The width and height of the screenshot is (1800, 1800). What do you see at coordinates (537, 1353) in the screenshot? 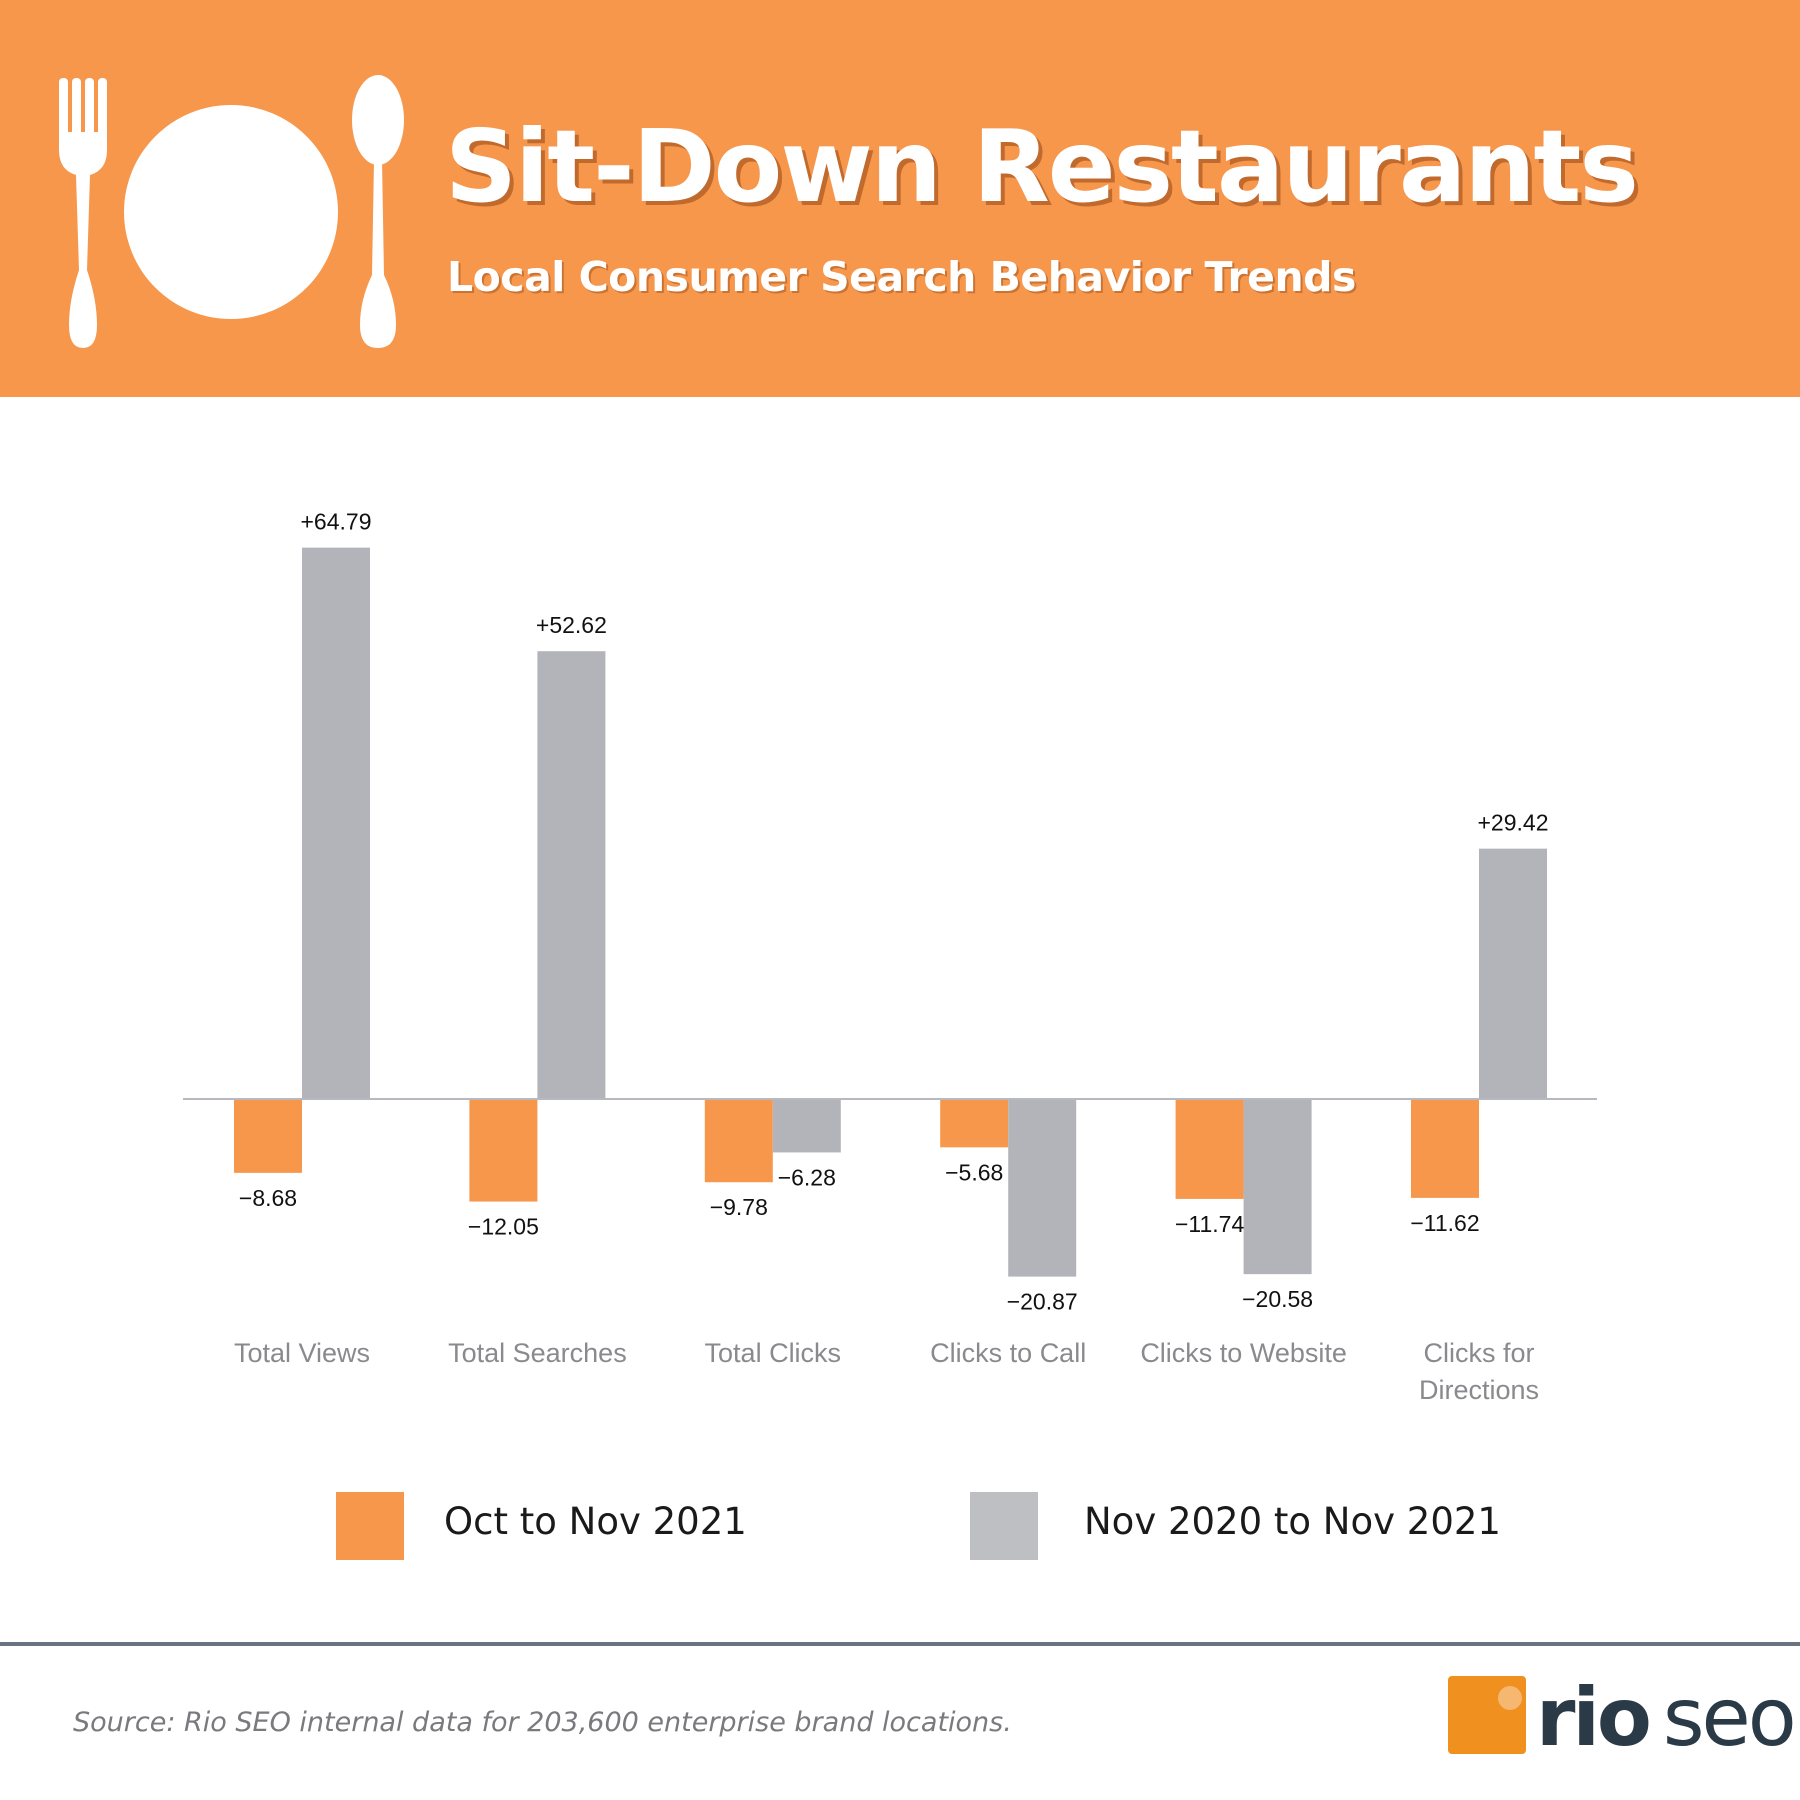
I see `category-label-total-searches: Total Searches` at bounding box center [537, 1353].